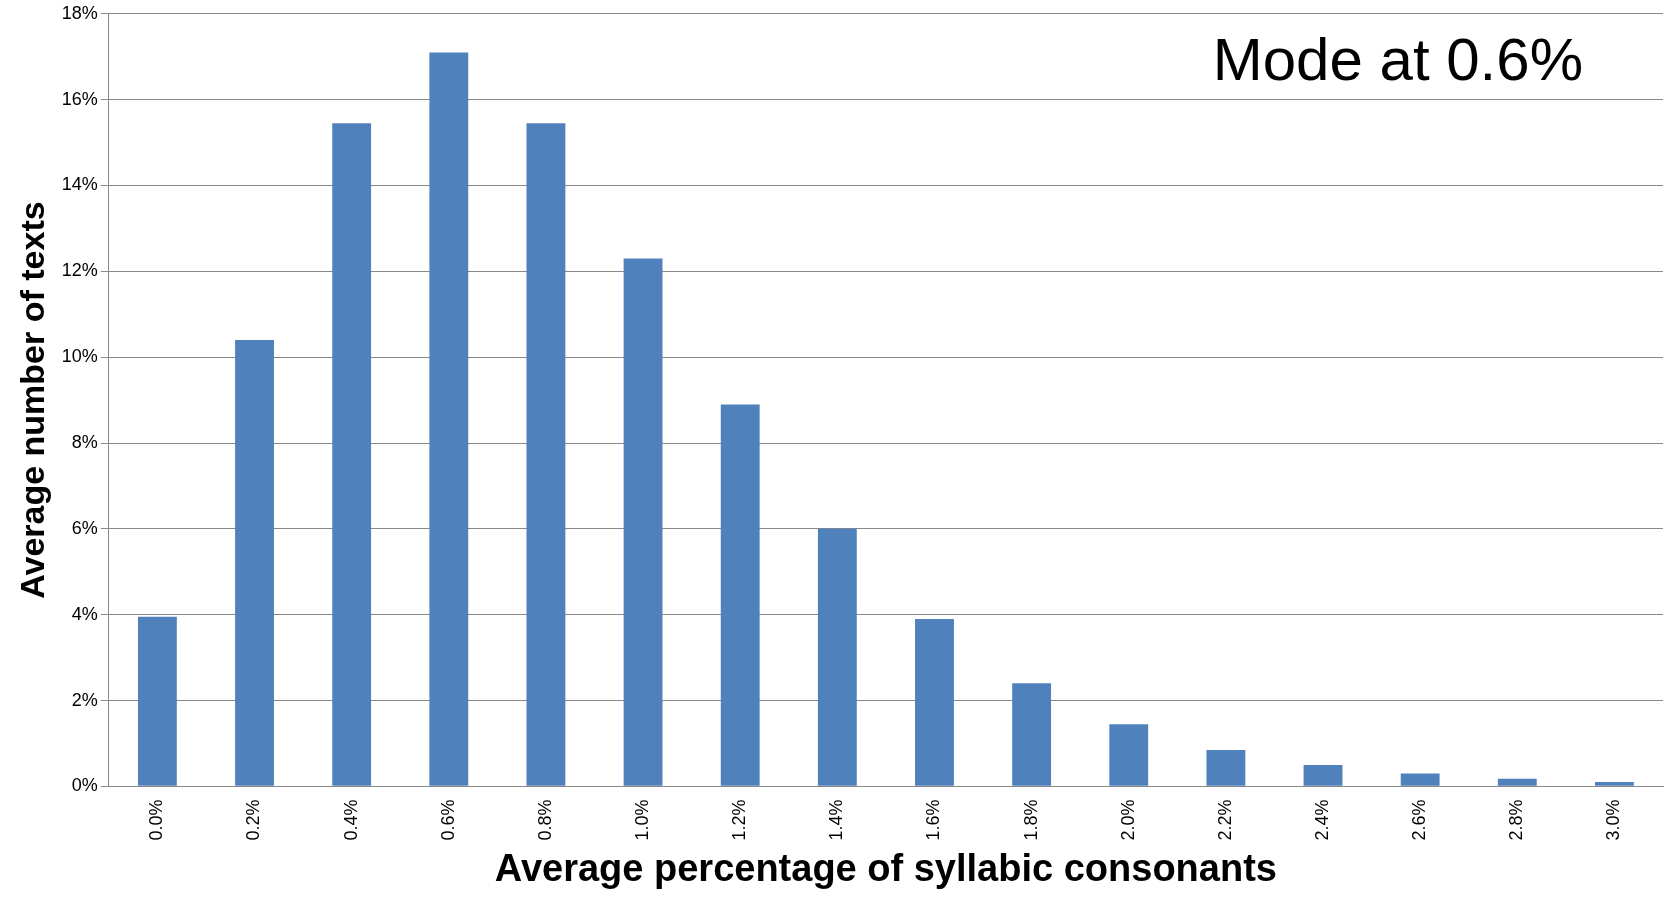  What do you see at coordinates (642, 820) in the screenshot?
I see `x-tick-label: 1.0%` at bounding box center [642, 820].